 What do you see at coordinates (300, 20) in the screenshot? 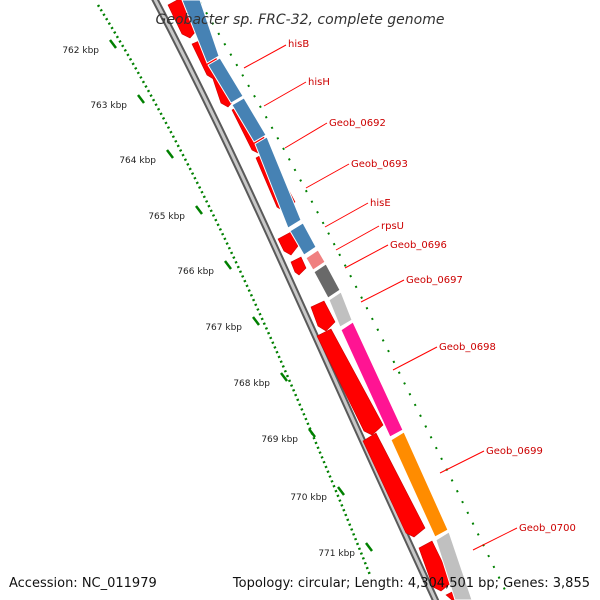
I see `map-title: Geobacter sp. FRC-32, complete genome` at bounding box center [300, 20].